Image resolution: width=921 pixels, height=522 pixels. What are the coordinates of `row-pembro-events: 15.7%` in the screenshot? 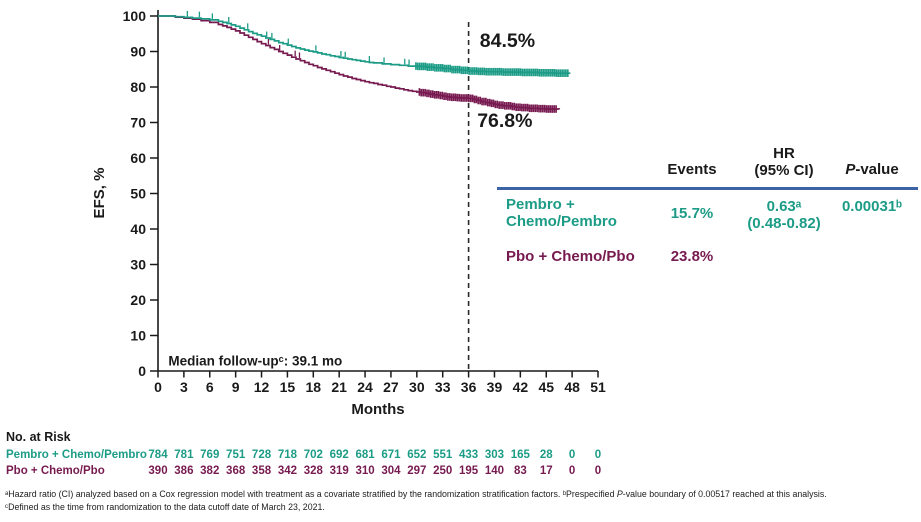 It's located at (692, 213).